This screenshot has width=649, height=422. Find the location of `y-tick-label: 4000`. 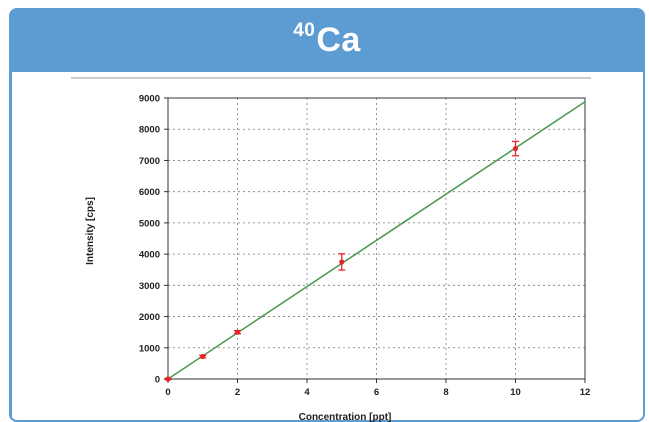

y-tick-label: 4000 is located at coordinates (149, 255).